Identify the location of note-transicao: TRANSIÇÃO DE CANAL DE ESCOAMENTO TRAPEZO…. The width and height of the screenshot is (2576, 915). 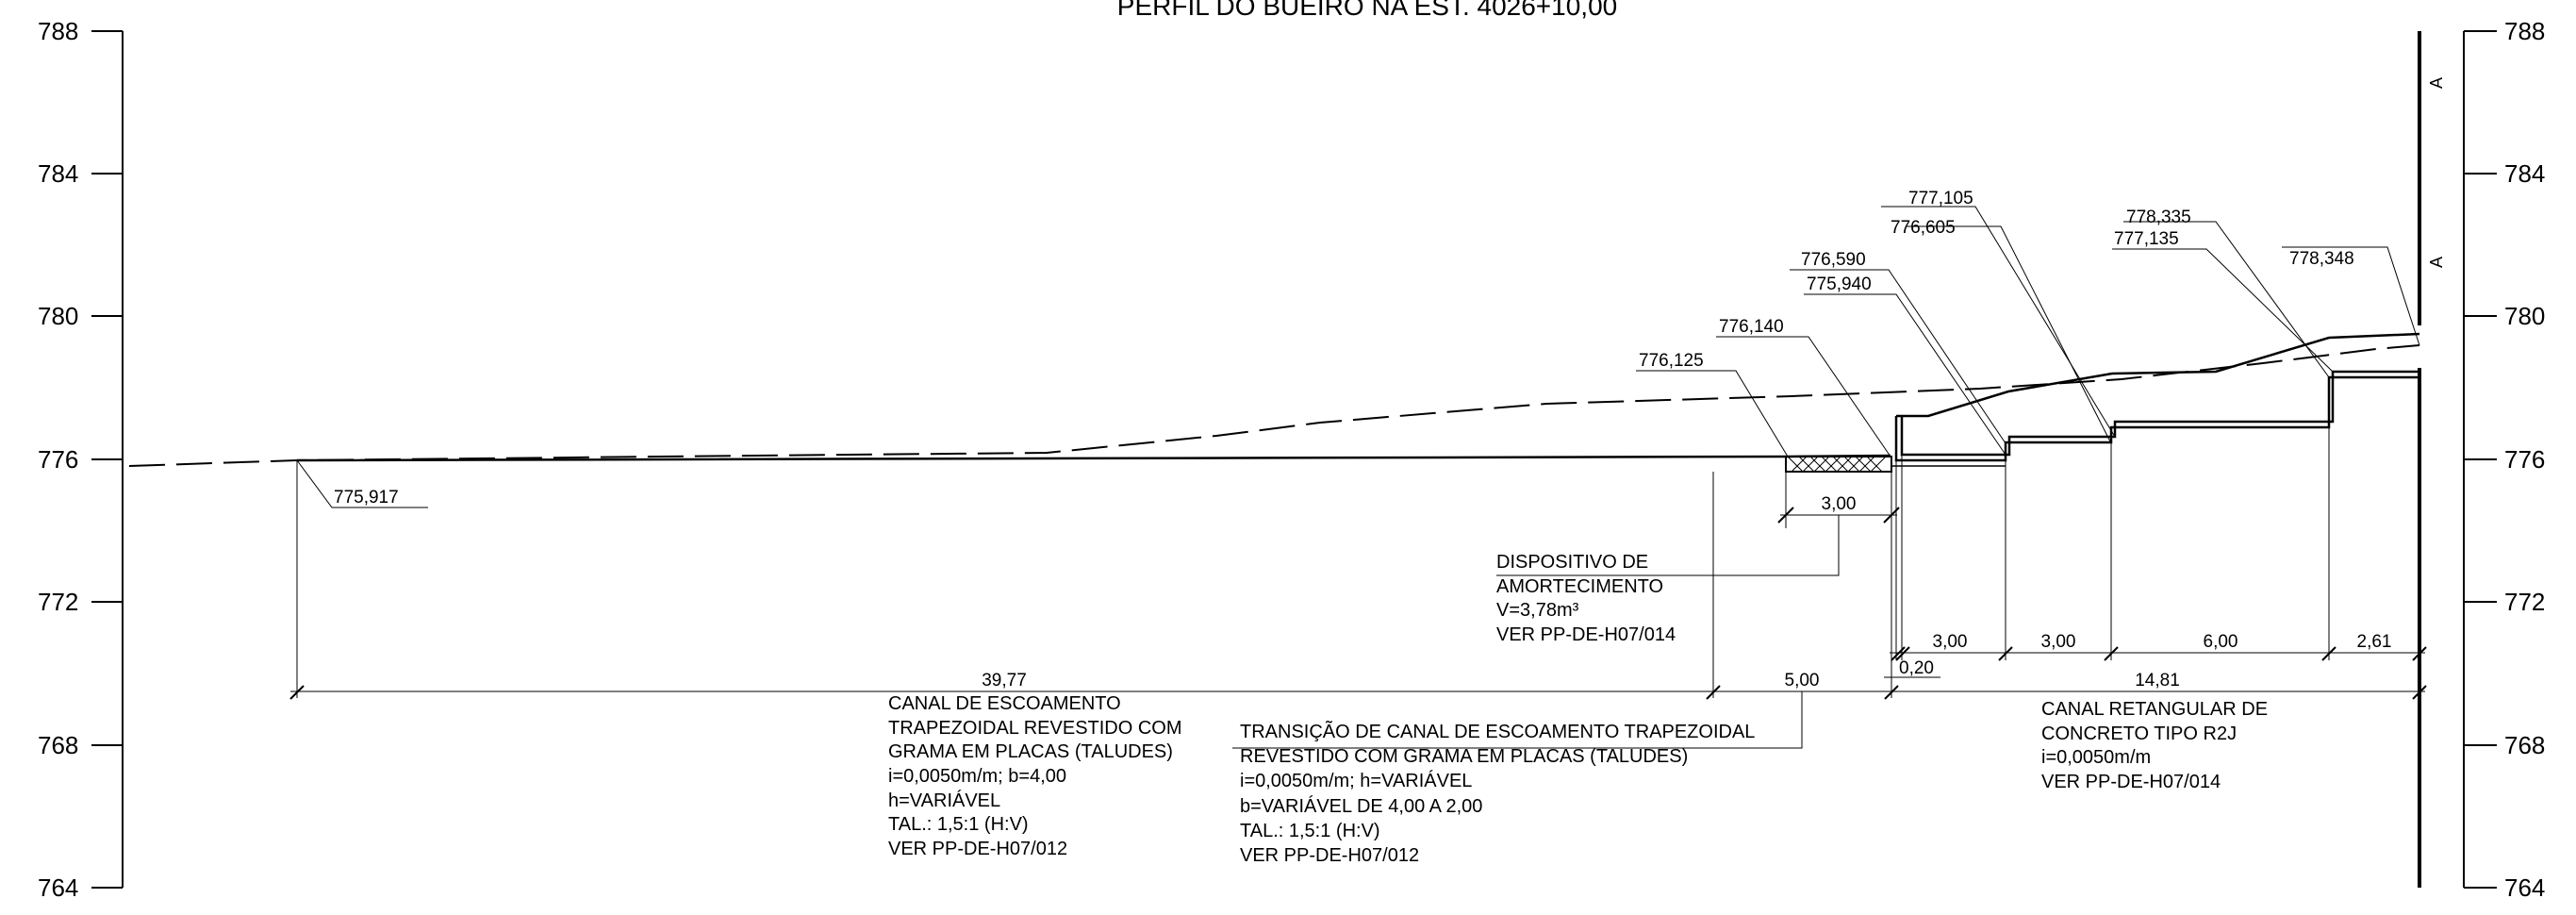
(1497, 793).